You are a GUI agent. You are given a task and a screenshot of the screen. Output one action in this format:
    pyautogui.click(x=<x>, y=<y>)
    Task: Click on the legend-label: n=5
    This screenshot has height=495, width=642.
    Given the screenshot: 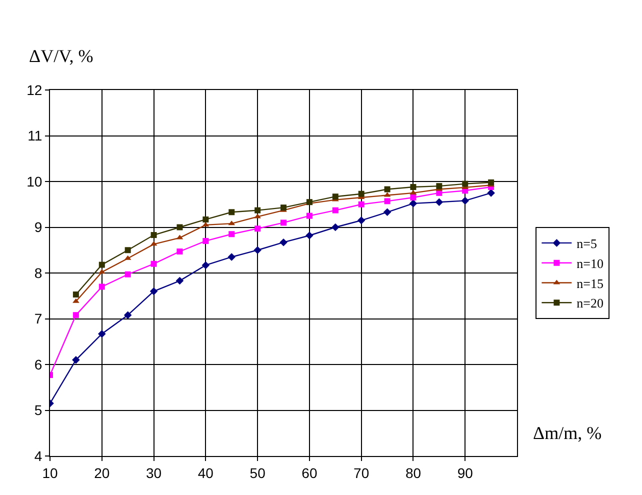 What is the action you would take?
    pyautogui.click(x=587, y=244)
    